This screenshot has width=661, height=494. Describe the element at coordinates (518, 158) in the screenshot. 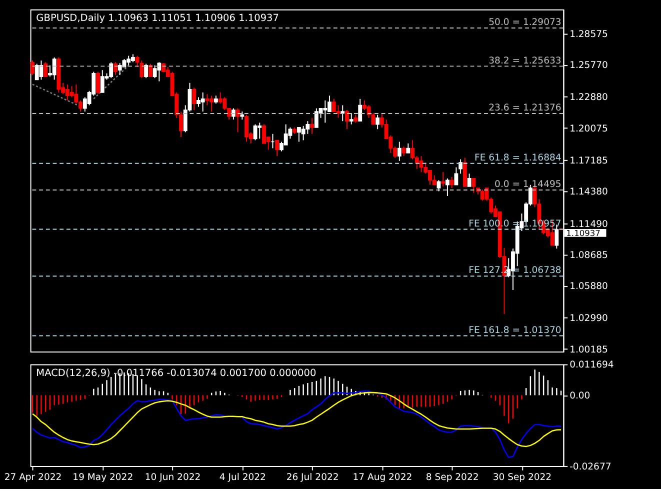

I see `ref-line-label: FE 61.8 = 1.16884` at that location.